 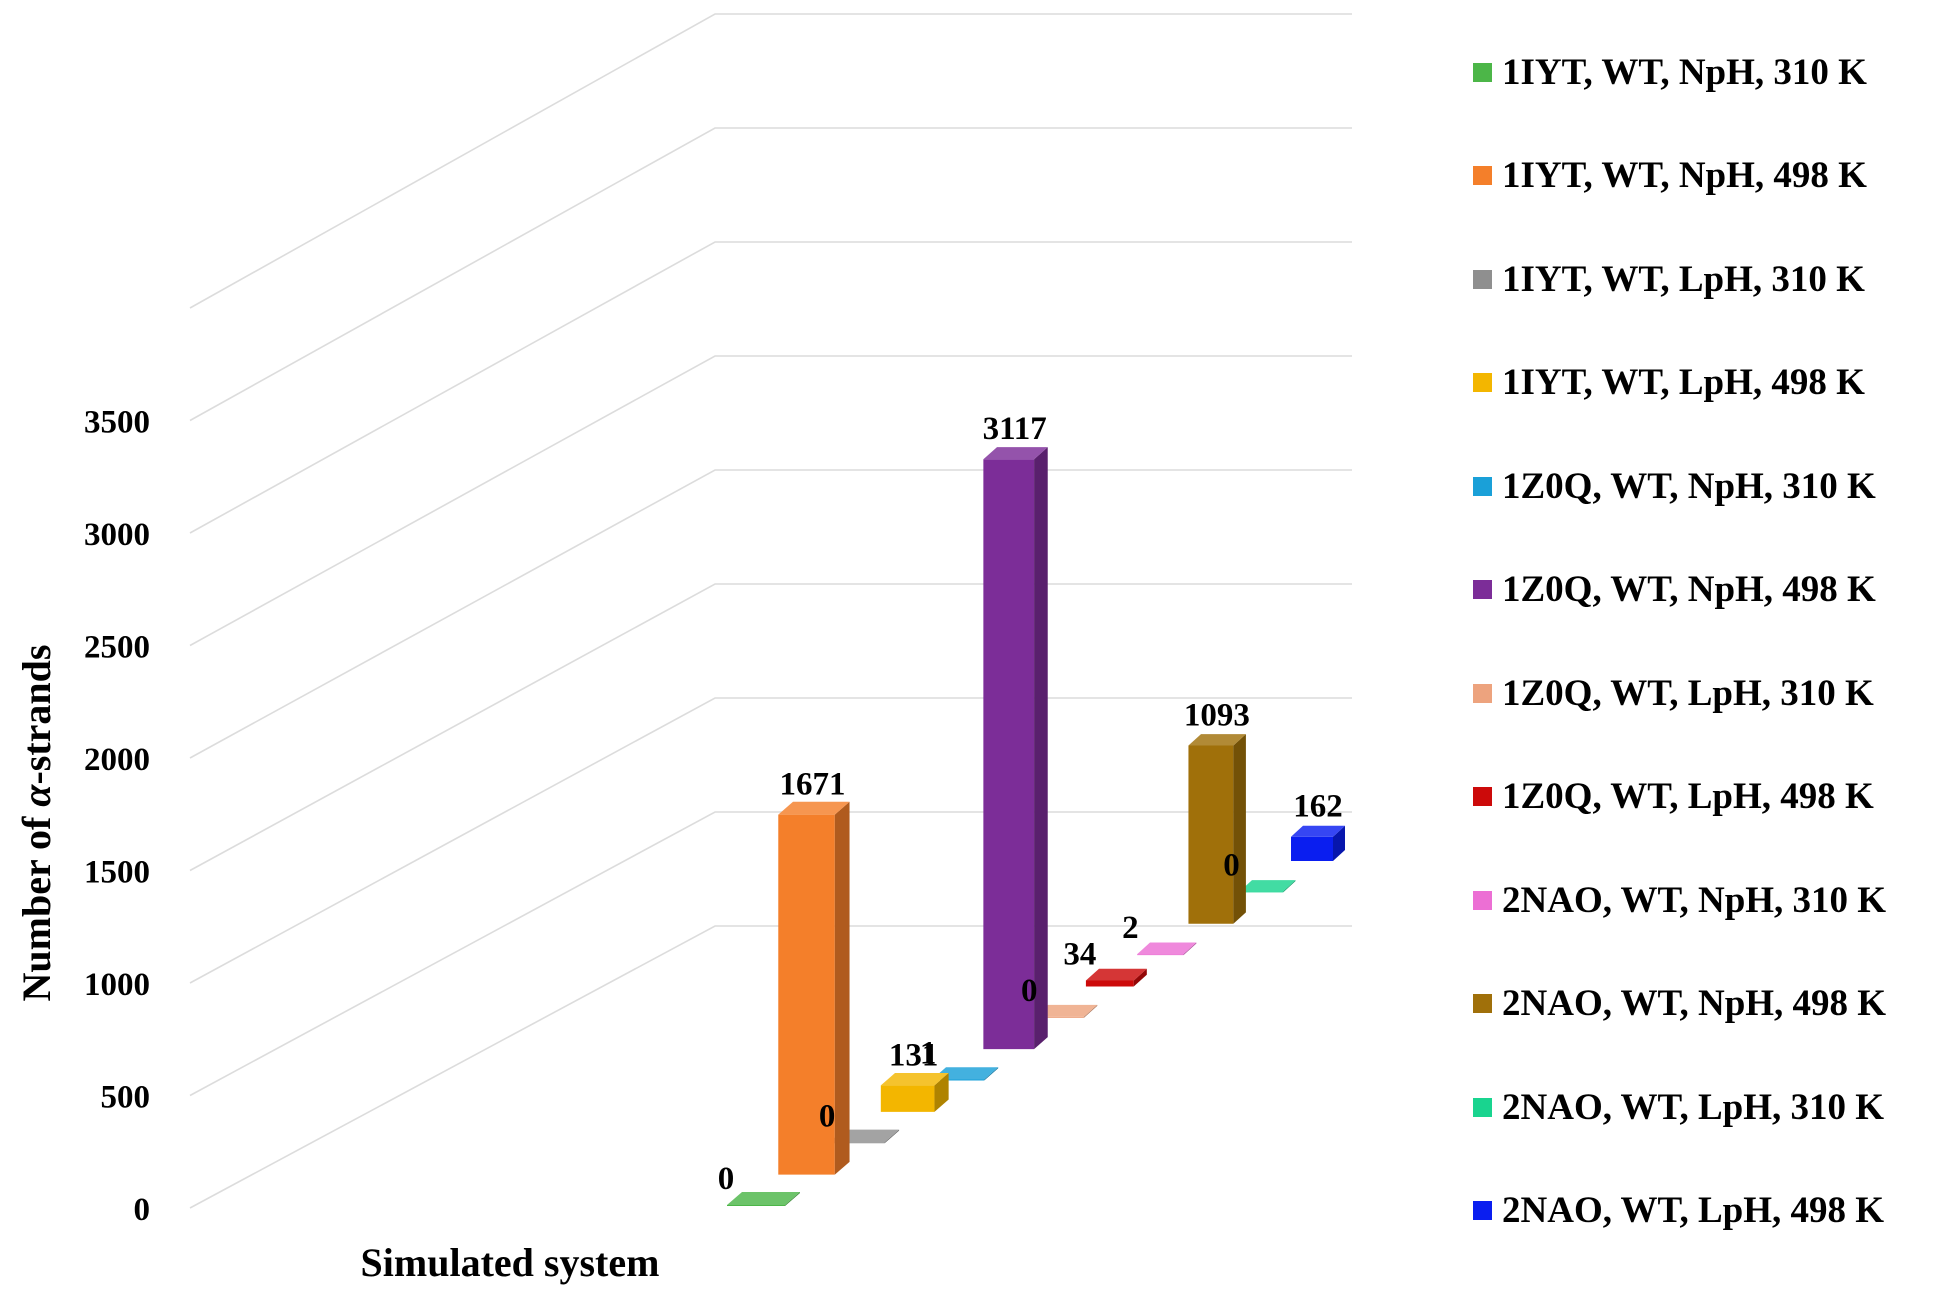 What do you see at coordinates (1693, 1210) in the screenshot?
I see `legend-label: 2NAO, WT, LpH, 498 K` at bounding box center [1693, 1210].